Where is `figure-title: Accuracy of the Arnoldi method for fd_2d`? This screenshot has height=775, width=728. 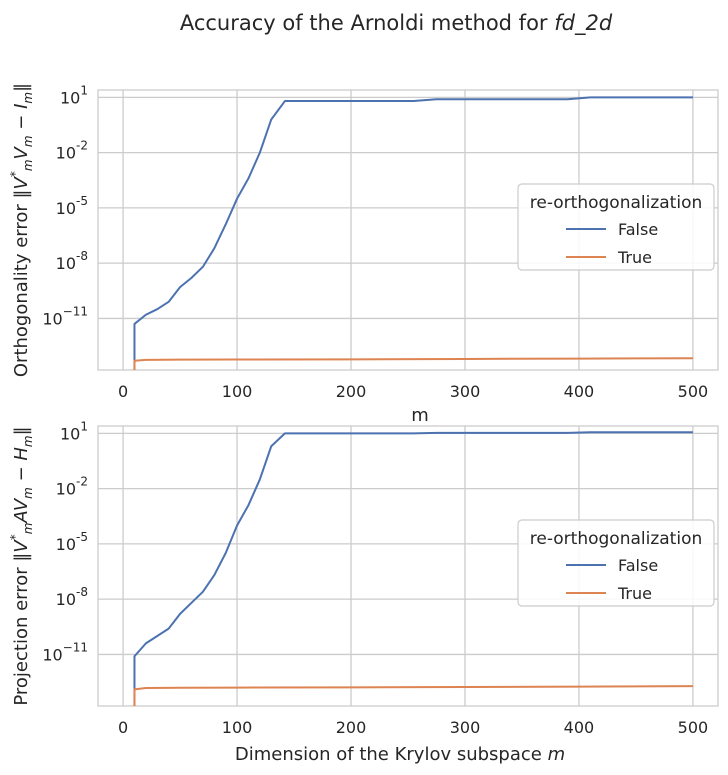
figure-title: Accuracy of the Arnoldi method for fd_2d is located at coordinates (396, 23).